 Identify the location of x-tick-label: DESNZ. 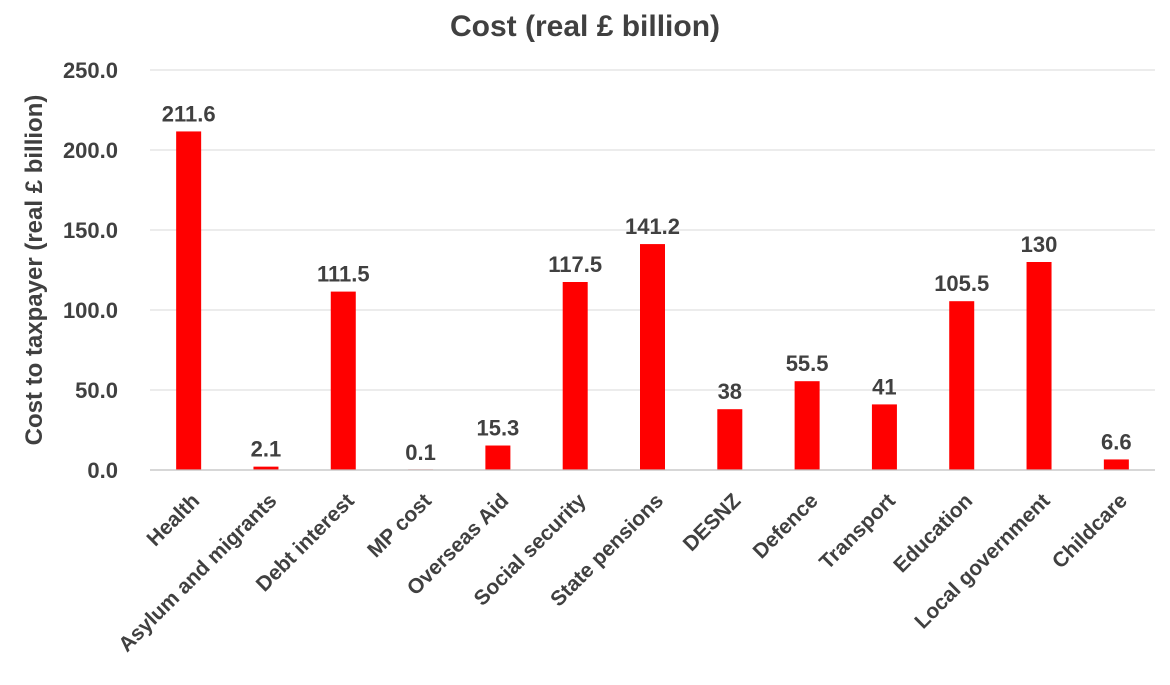
(712, 522).